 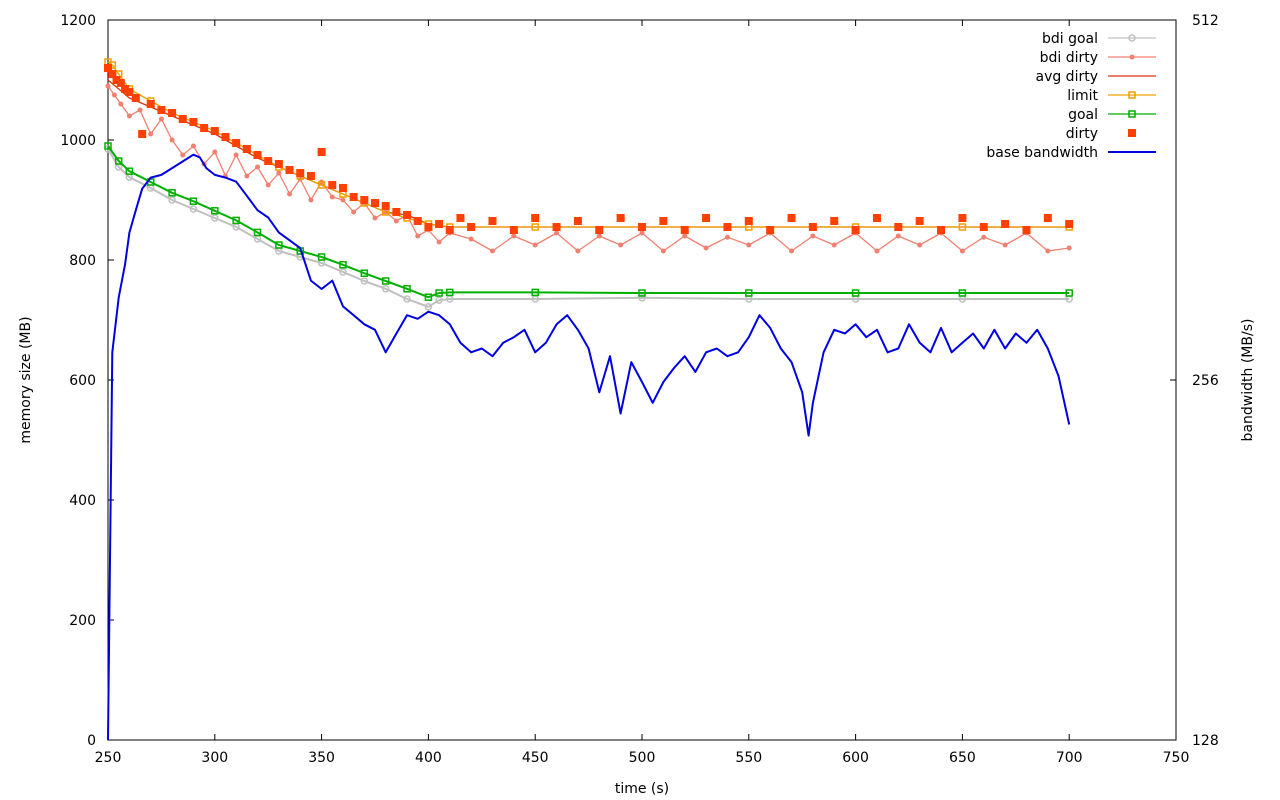 I want to click on legend-label: avg dirty, so click(x=1066, y=77).